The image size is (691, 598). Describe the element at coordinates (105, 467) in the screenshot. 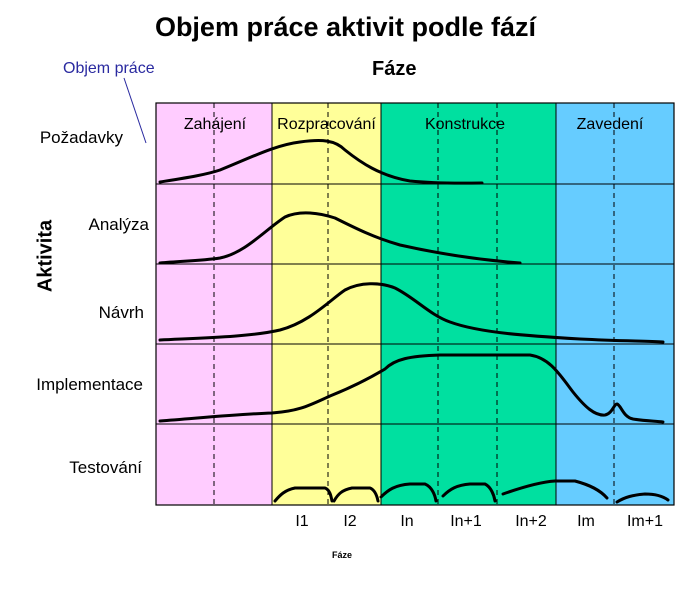

I see `activity-label-testing: Testování` at that location.